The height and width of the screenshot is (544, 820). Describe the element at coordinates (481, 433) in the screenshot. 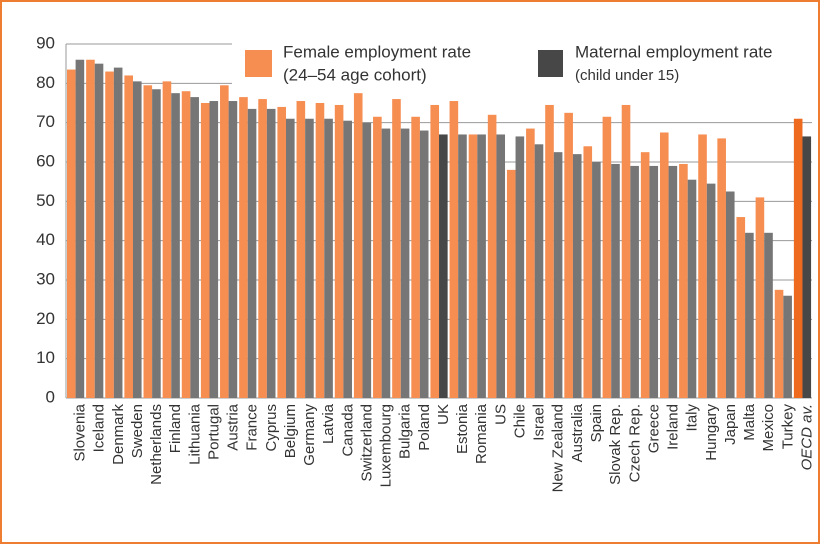

I see `x-tick-label: Romania` at that location.